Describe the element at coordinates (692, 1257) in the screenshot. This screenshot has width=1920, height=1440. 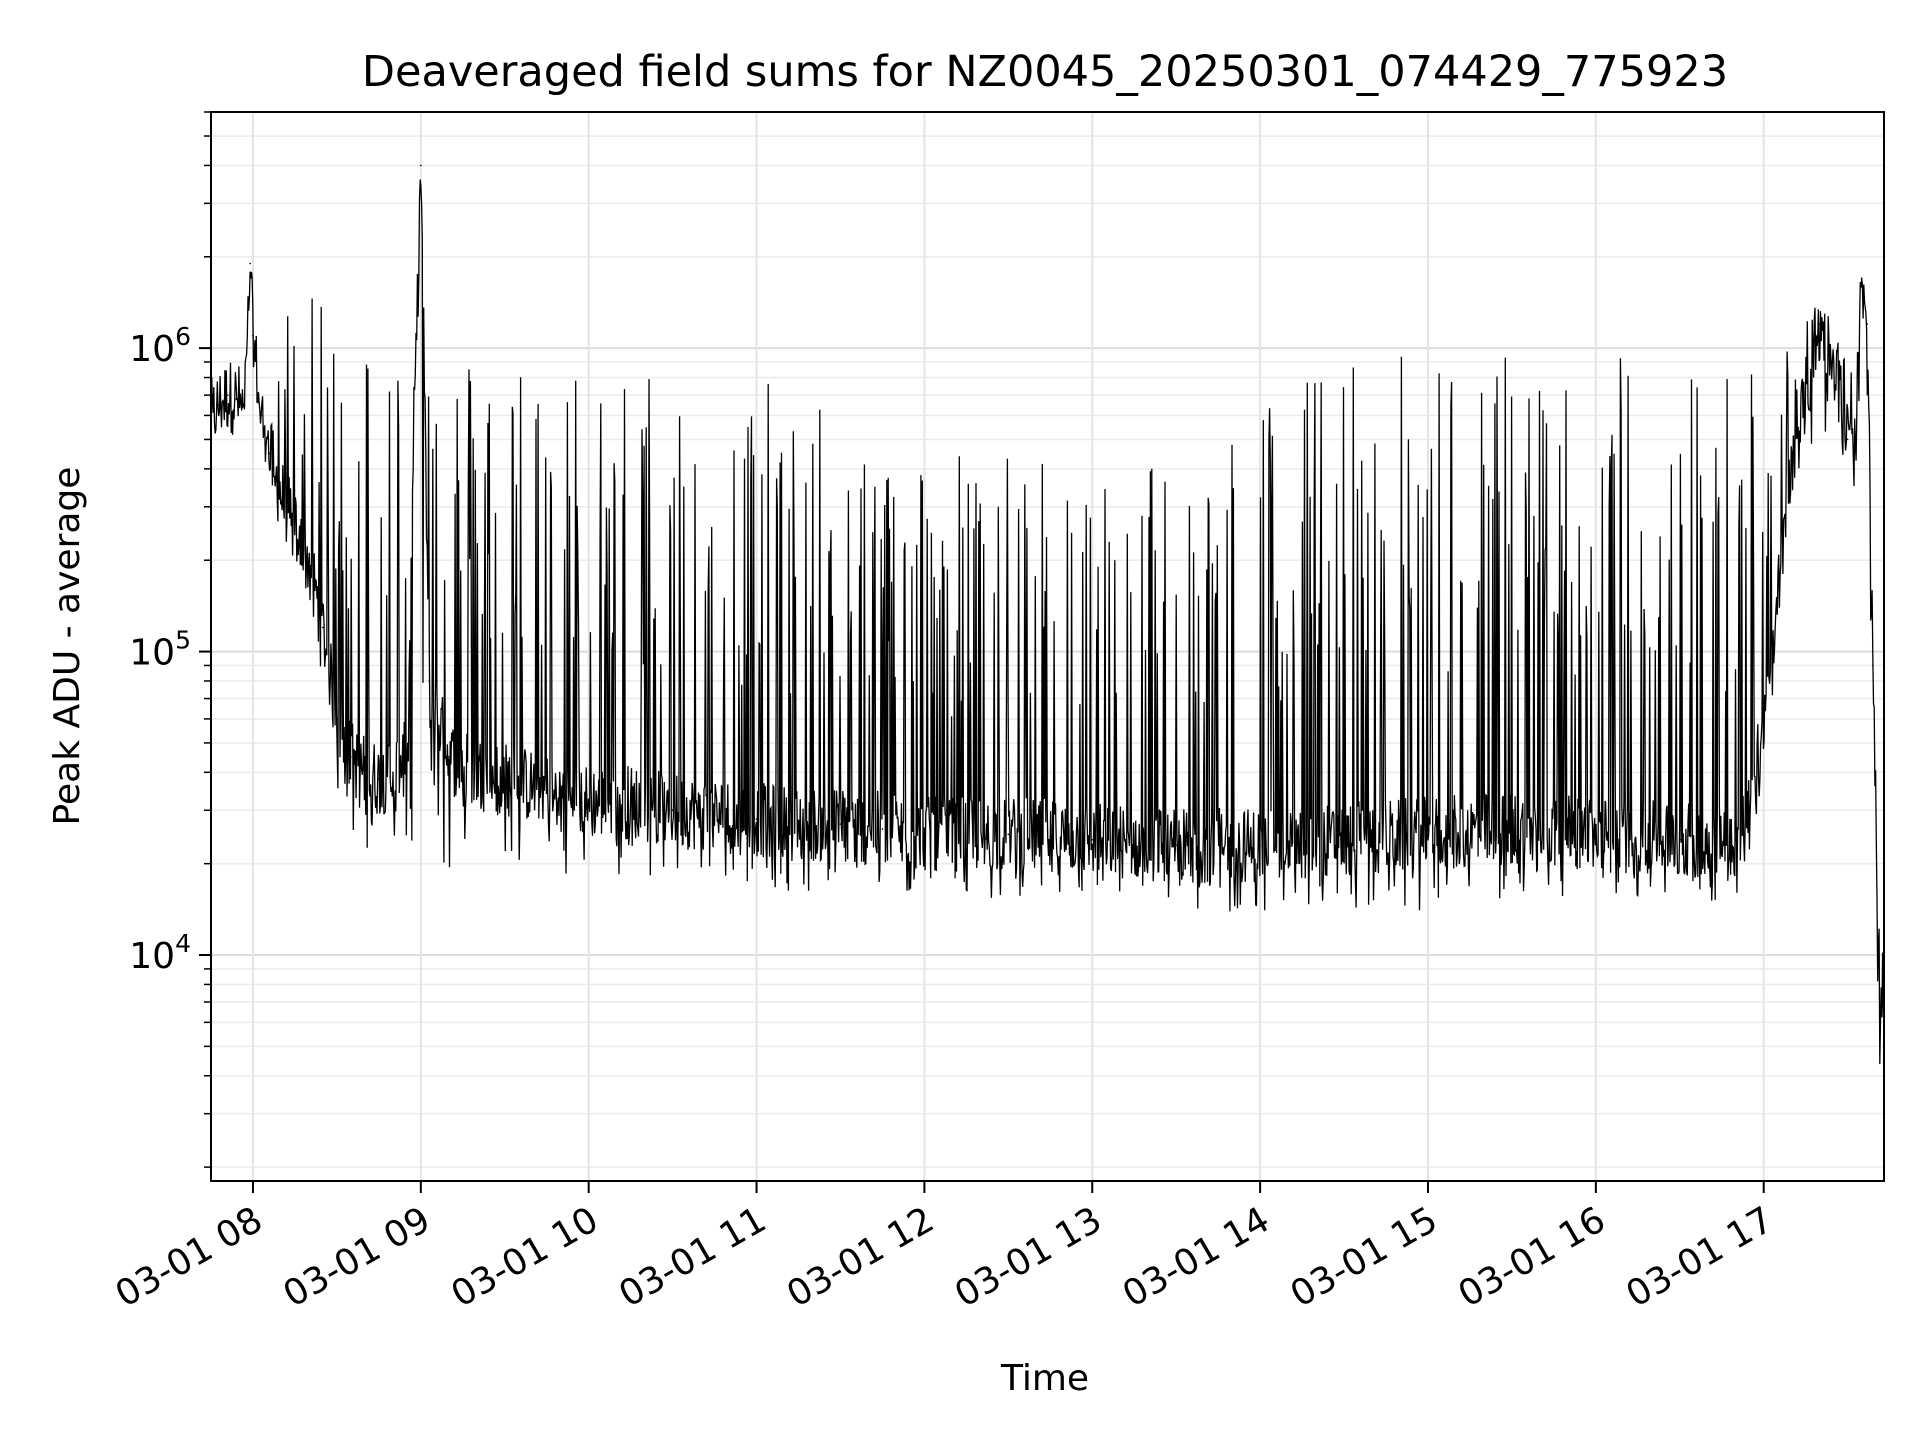
I see `x-tick-label: 03-01 11` at that location.